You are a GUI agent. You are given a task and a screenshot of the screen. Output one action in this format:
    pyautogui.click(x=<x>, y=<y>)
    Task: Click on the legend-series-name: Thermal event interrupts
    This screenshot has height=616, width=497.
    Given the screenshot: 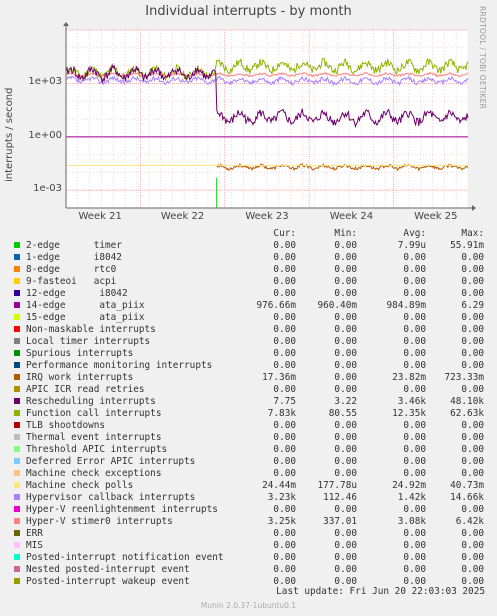 What is the action you would take?
    pyautogui.click(x=94, y=437)
    